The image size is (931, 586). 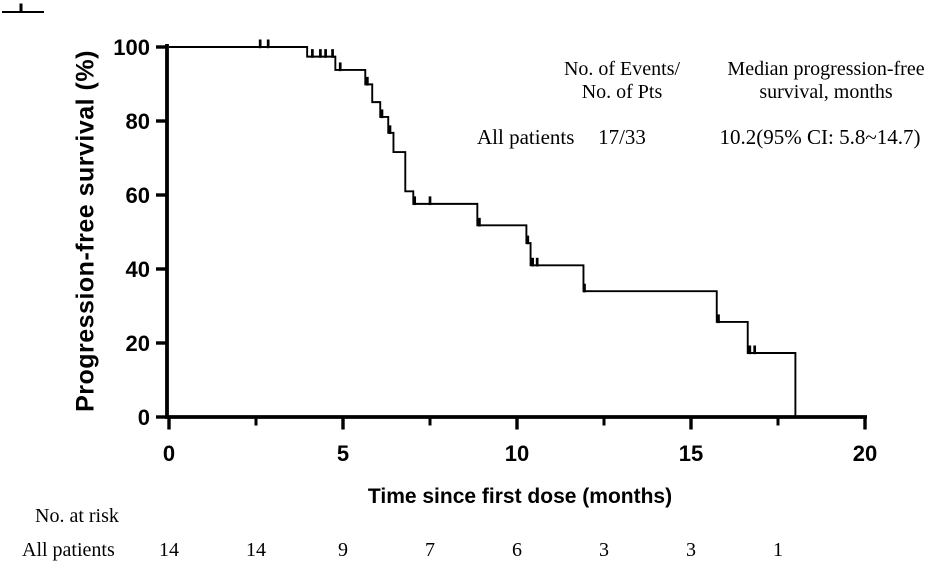 I want to click on y-tick-label: 20, so click(x=138, y=343).